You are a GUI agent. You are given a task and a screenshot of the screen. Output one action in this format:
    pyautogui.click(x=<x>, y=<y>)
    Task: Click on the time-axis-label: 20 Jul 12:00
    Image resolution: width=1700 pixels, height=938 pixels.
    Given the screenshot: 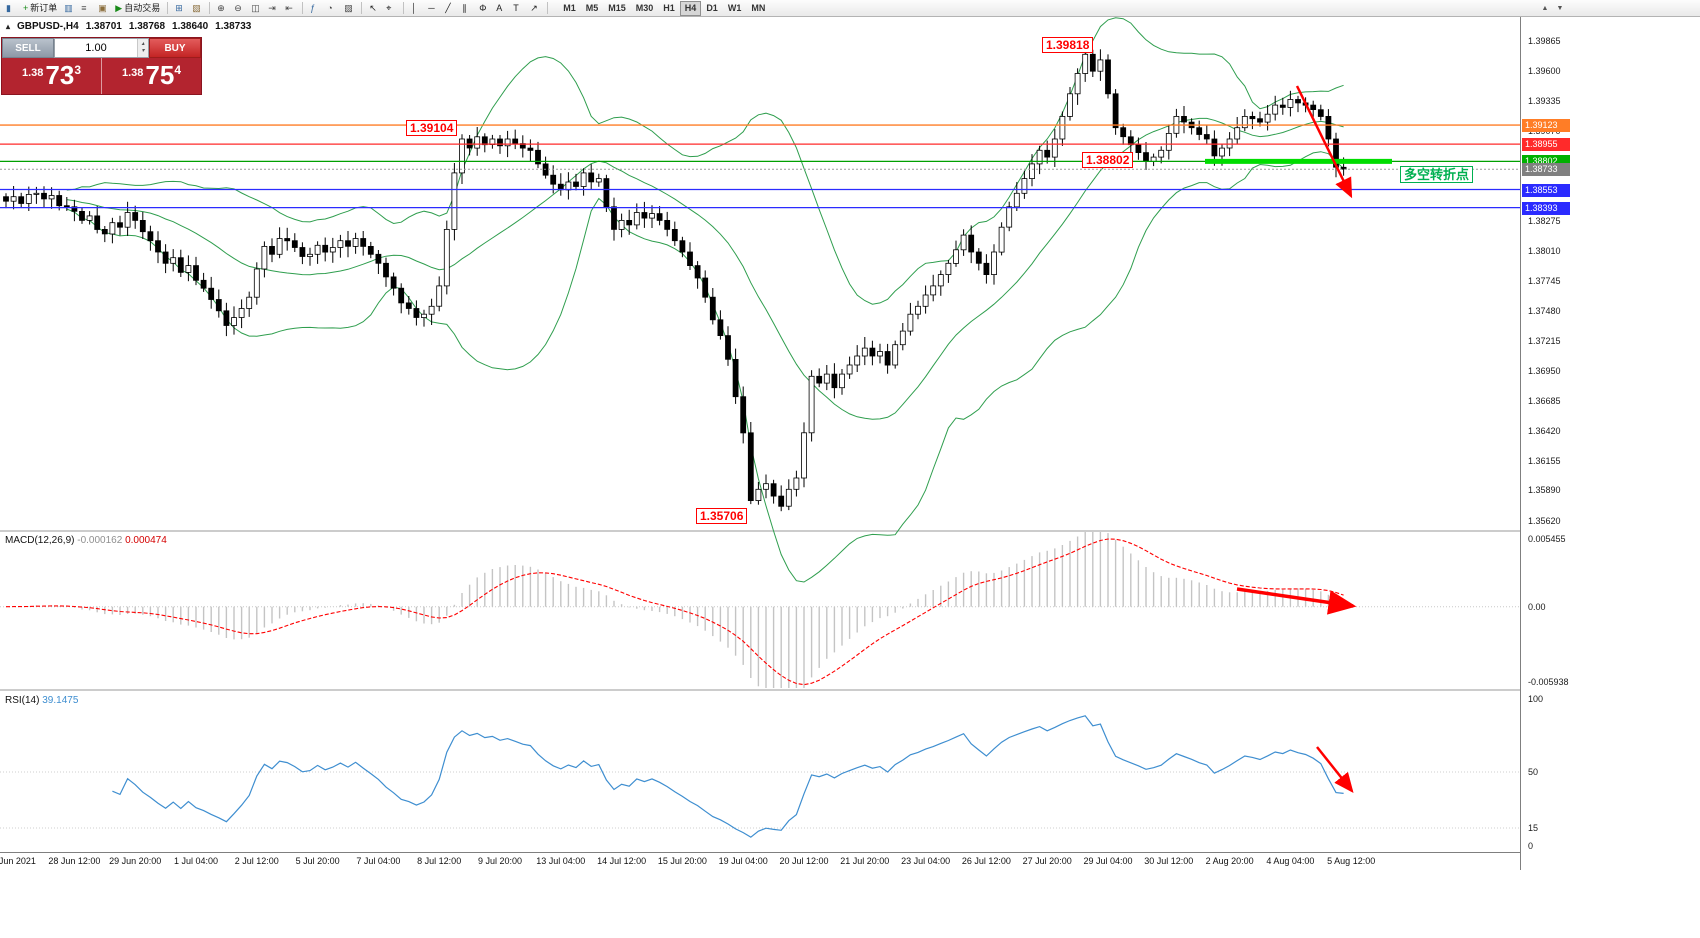 What is the action you would take?
    pyautogui.click(x=804, y=861)
    